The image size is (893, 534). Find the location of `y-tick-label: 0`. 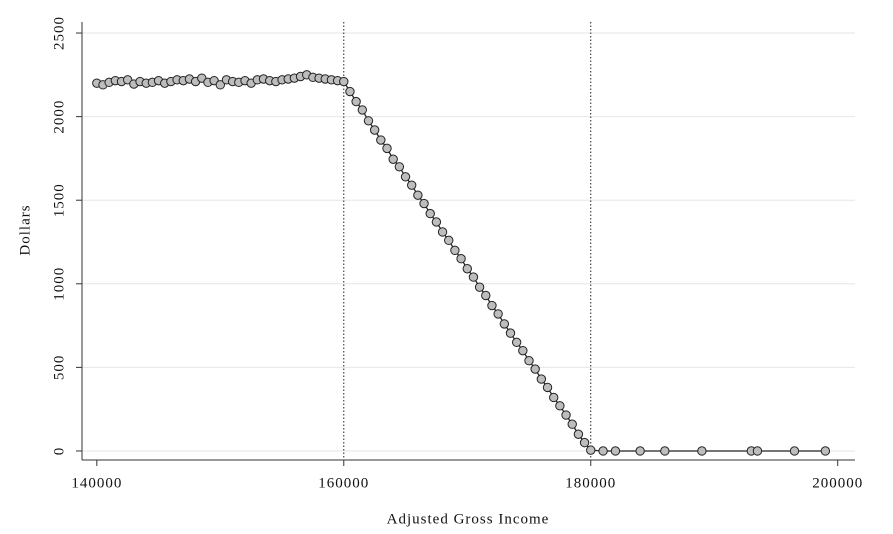

y-tick-label: 0 is located at coordinates (59, 451).